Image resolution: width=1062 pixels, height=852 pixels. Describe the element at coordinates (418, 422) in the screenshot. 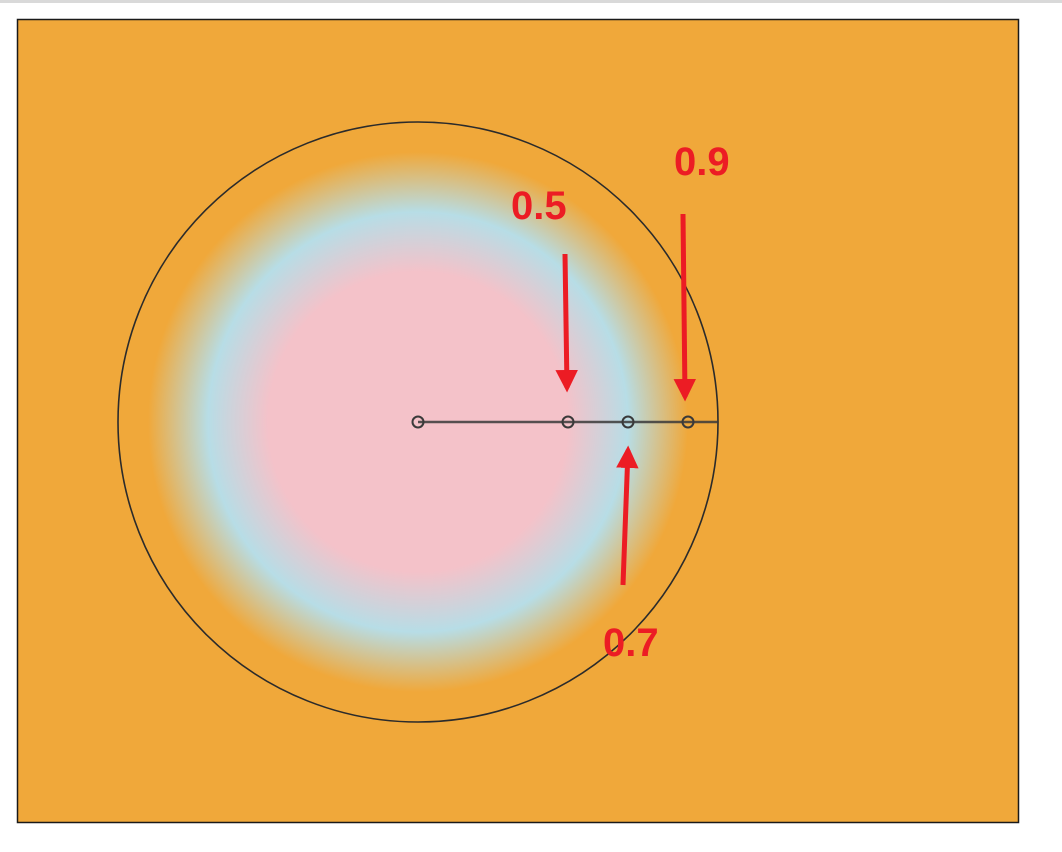

I see `center-handle` at that location.